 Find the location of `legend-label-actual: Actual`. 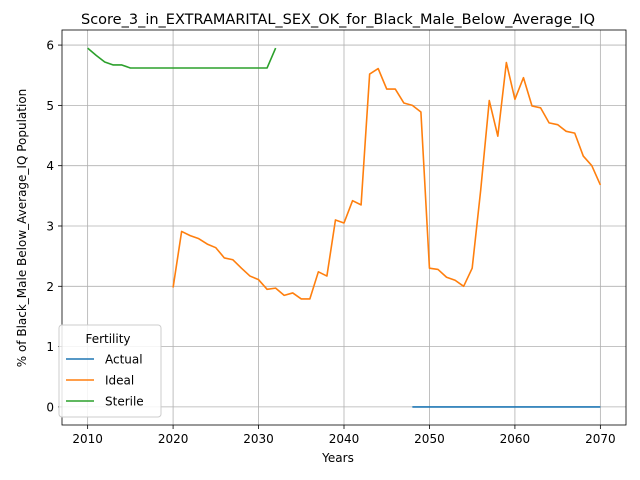

legend-label-actual: Actual is located at coordinates (124, 360).